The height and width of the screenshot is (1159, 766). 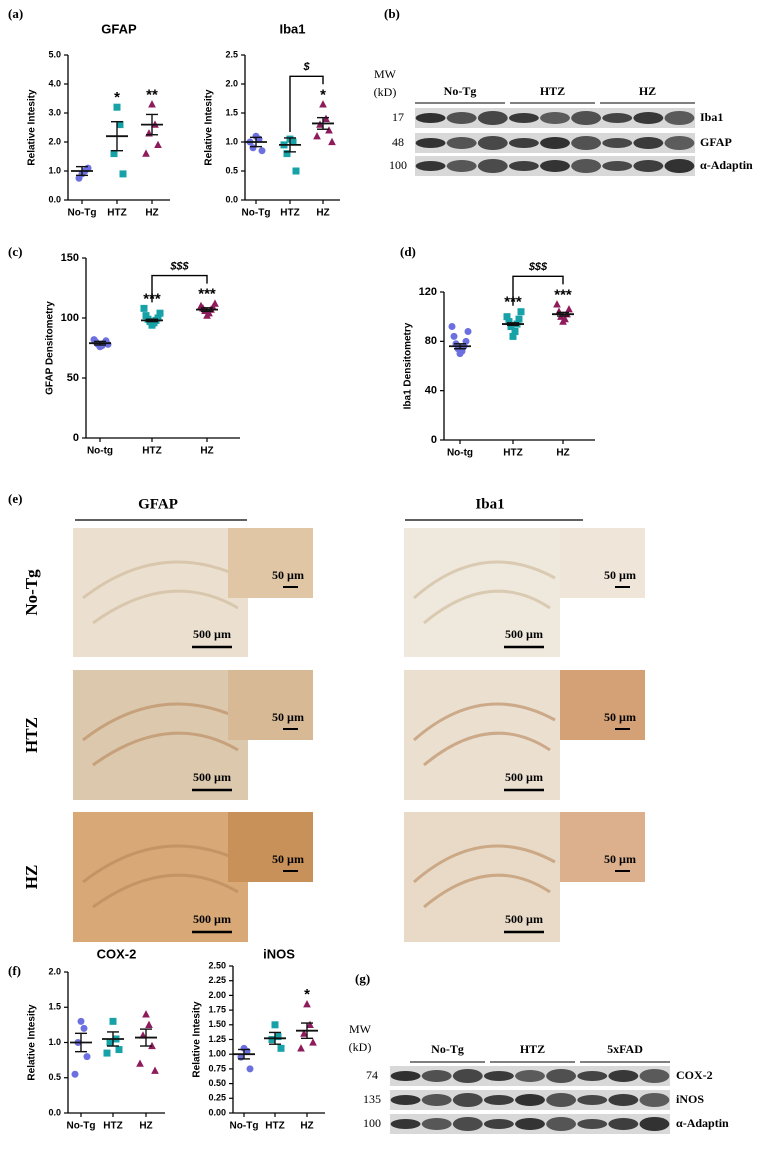 What do you see at coordinates (31, 592) in the screenshot?
I see `row-label: No-Tg` at bounding box center [31, 592].